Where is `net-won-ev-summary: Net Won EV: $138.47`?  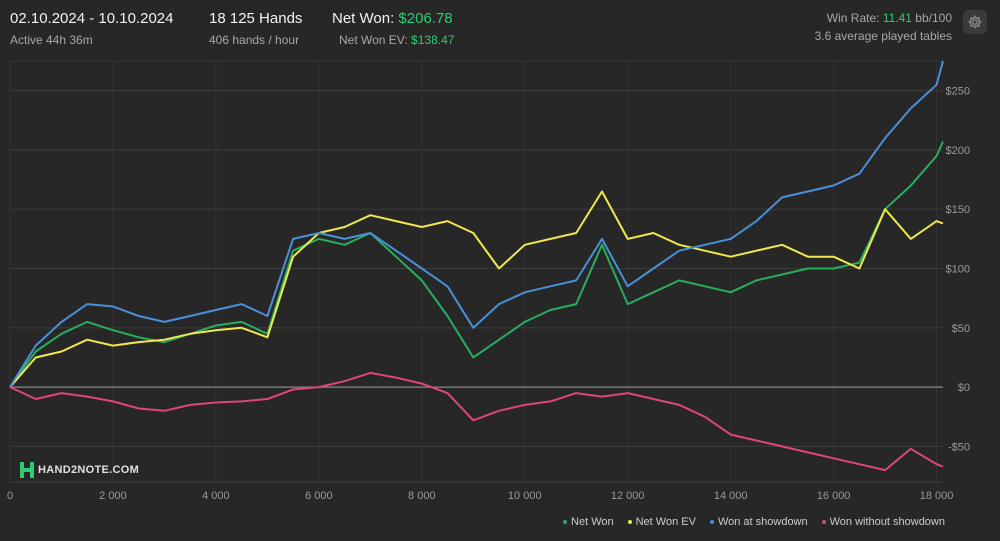 net-won-ev-summary: Net Won EV: $138.47 is located at coordinates (396, 40).